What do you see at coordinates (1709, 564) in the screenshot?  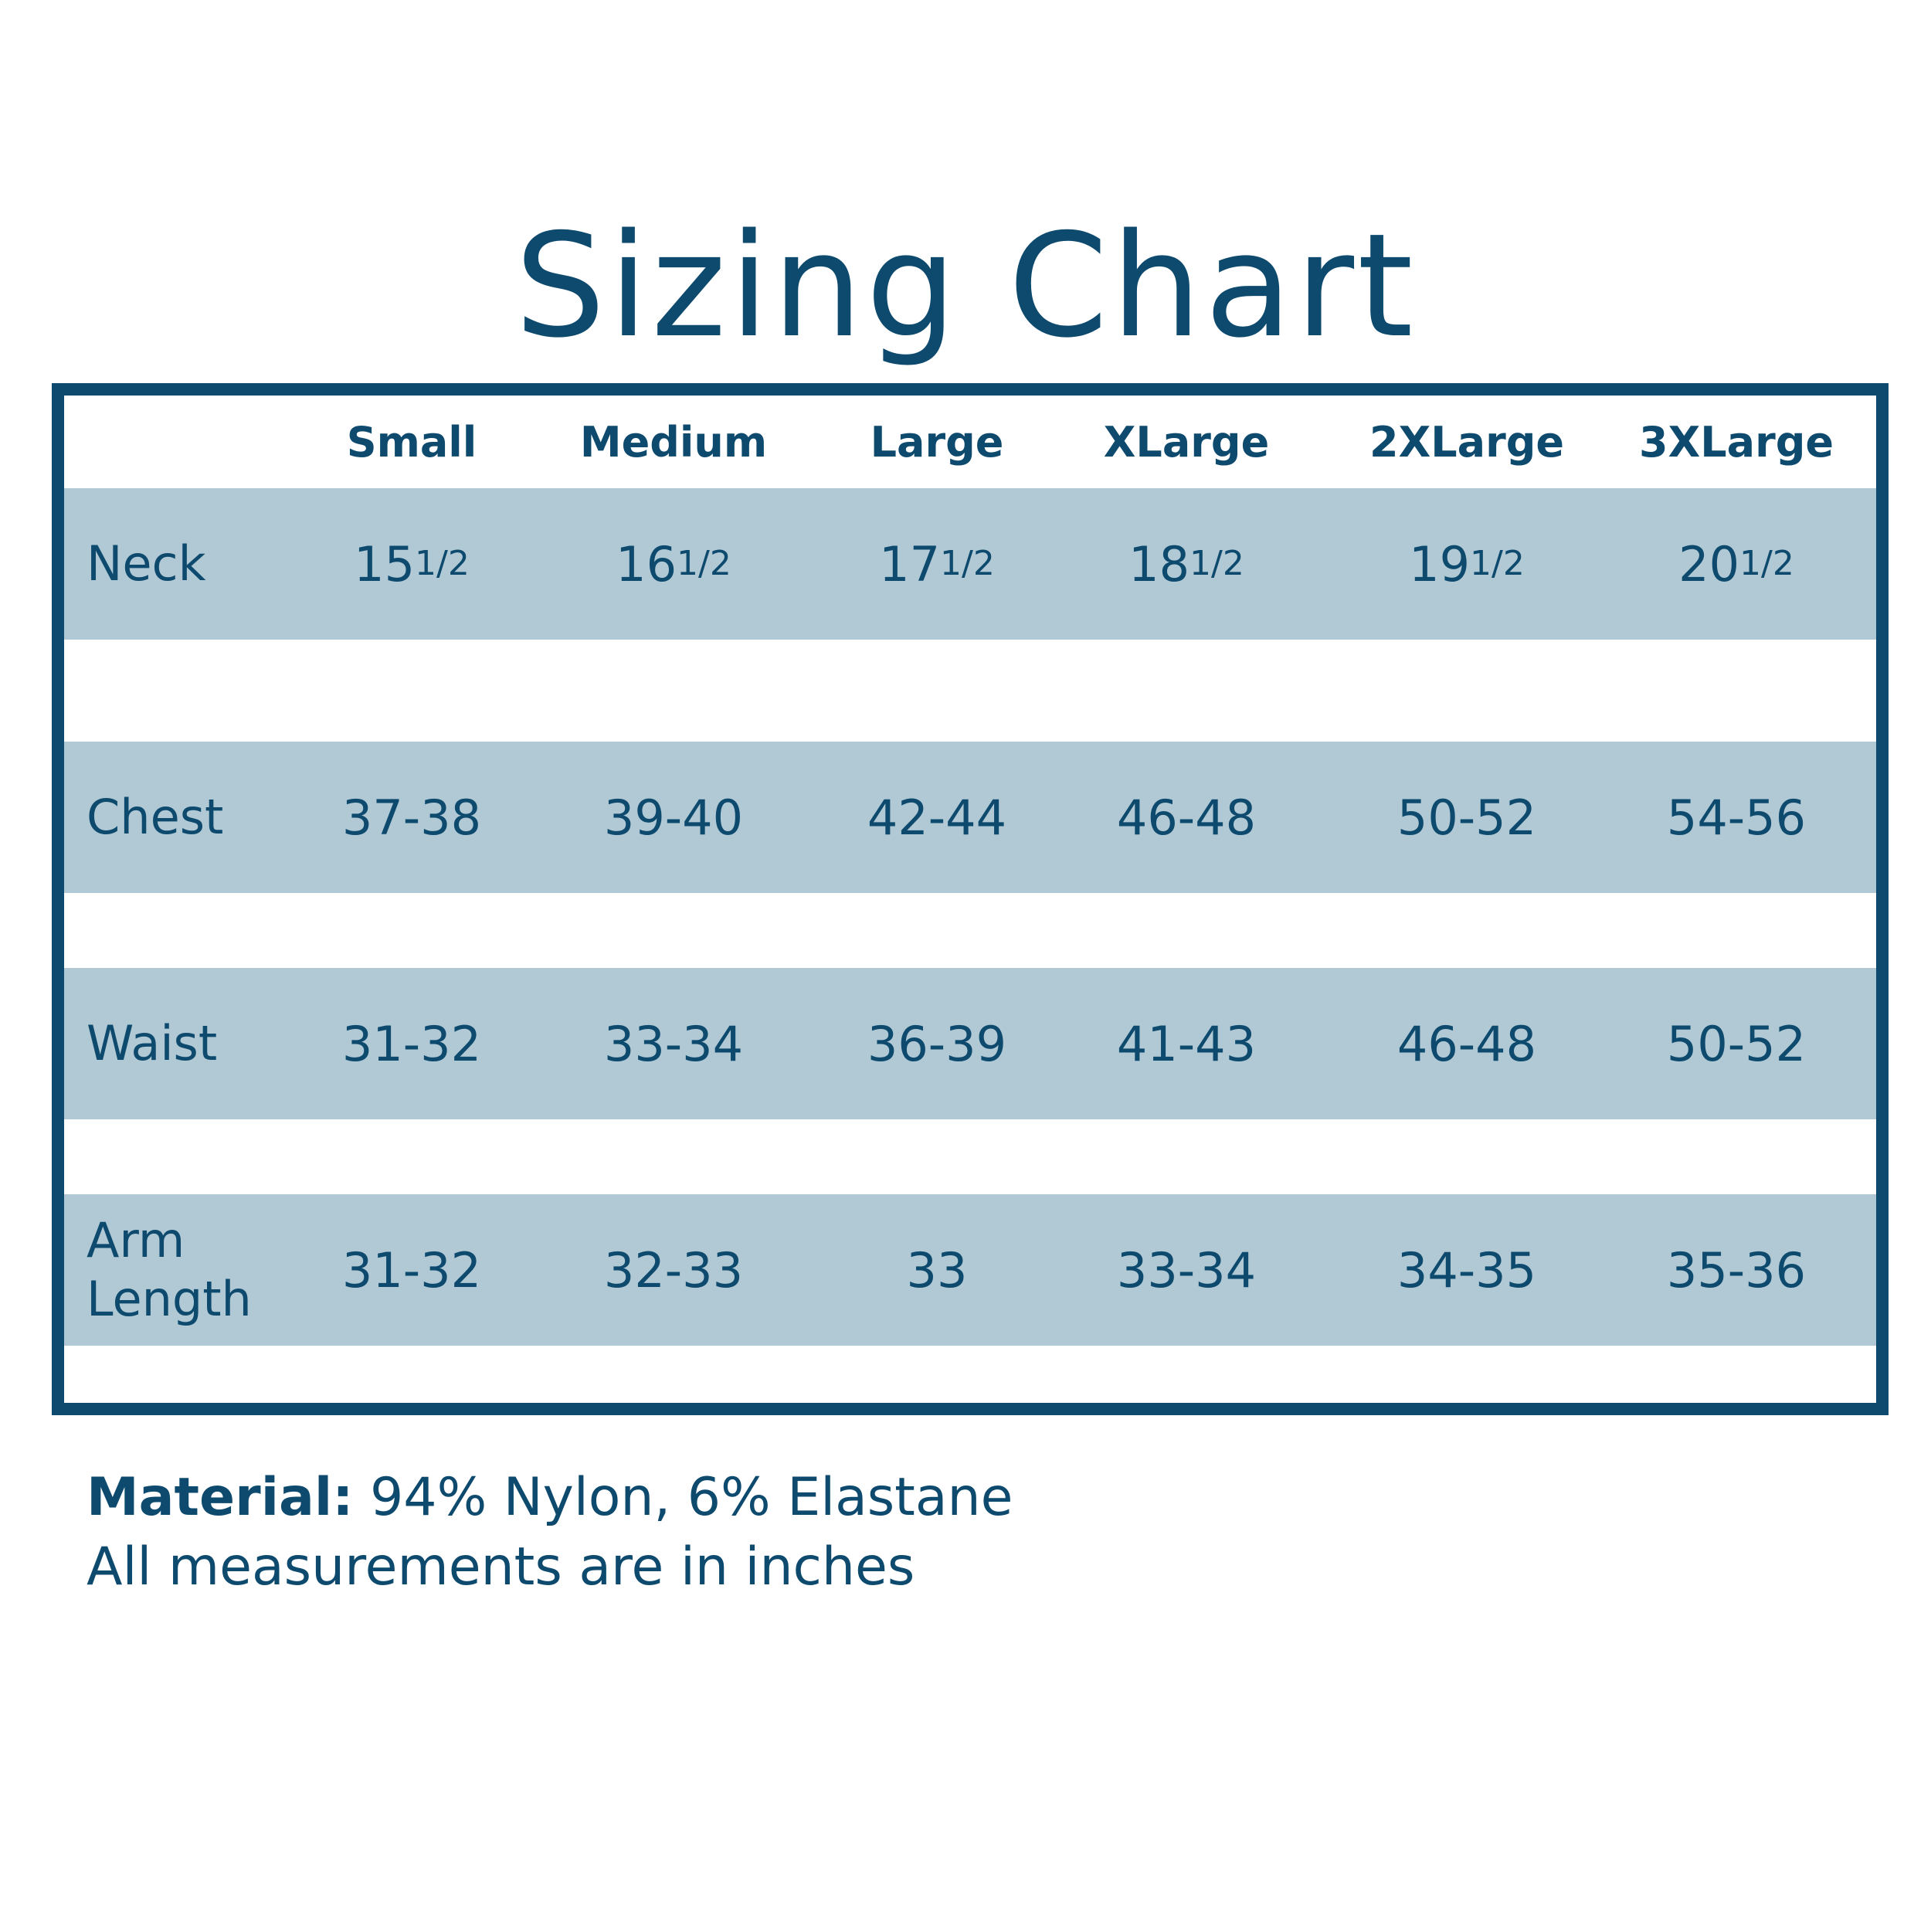 I see `whole: 20` at bounding box center [1709, 564].